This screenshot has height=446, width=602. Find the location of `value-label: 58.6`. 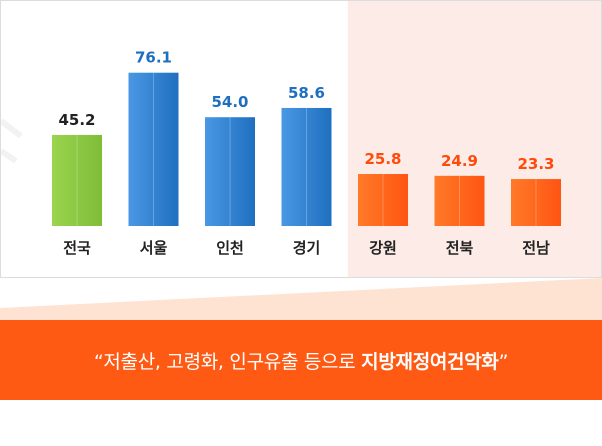

value-label: 58.6 is located at coordinates (306, 93).